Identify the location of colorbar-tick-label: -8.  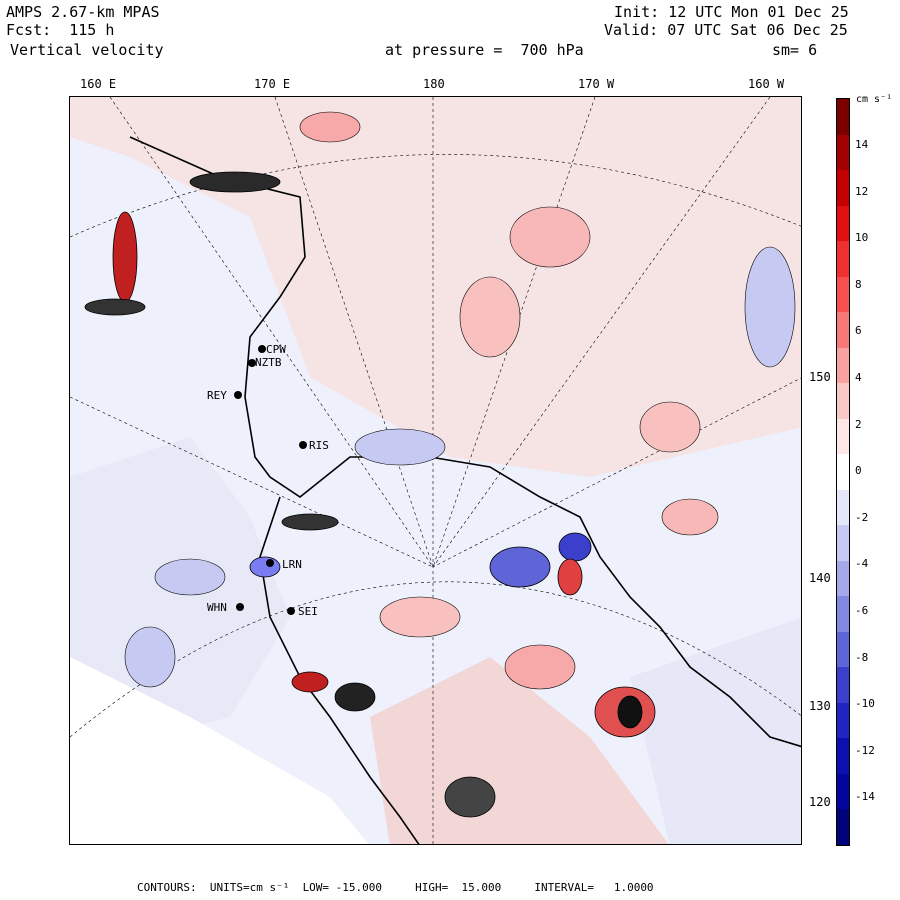
(862, 657).